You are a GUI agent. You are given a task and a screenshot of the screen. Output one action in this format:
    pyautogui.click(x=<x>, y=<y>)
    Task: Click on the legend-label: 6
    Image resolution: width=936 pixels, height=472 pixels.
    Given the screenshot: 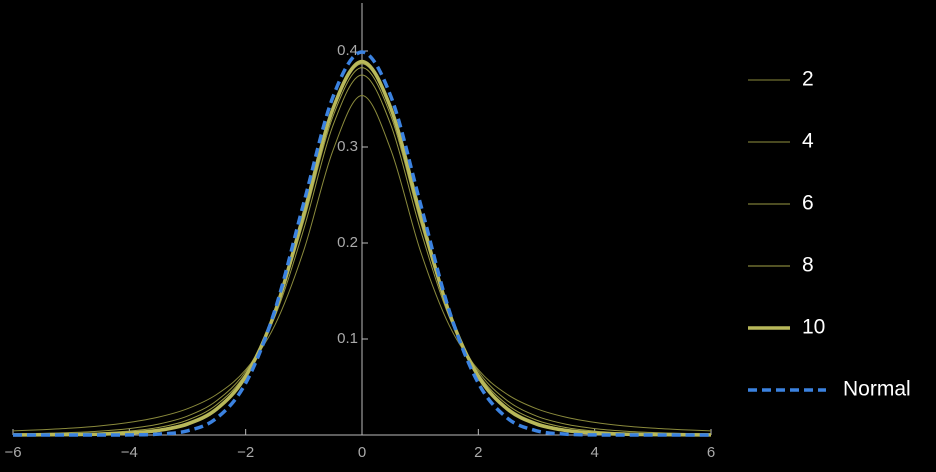 What is the action you would take?
    pyautogui.click(x=808, y=203)
    